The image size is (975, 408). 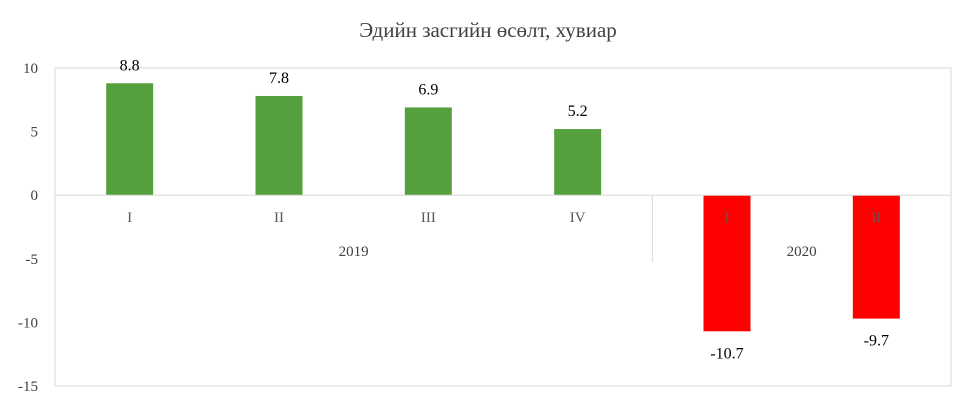 I want to click on data-label: -10.7, so click(x=726, y=353).